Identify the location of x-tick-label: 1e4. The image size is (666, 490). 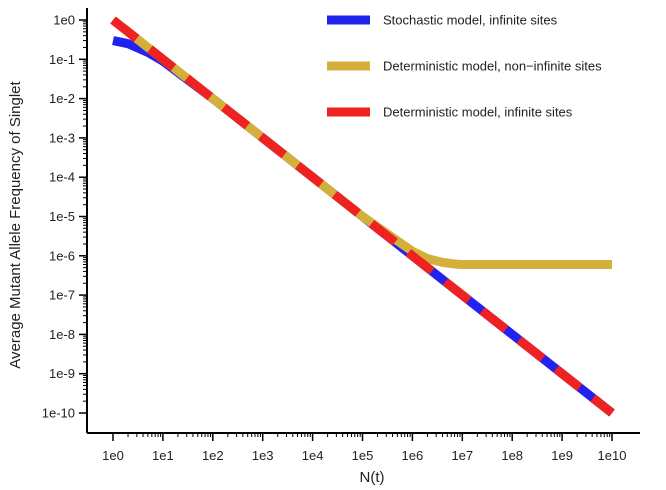
(313, 455).